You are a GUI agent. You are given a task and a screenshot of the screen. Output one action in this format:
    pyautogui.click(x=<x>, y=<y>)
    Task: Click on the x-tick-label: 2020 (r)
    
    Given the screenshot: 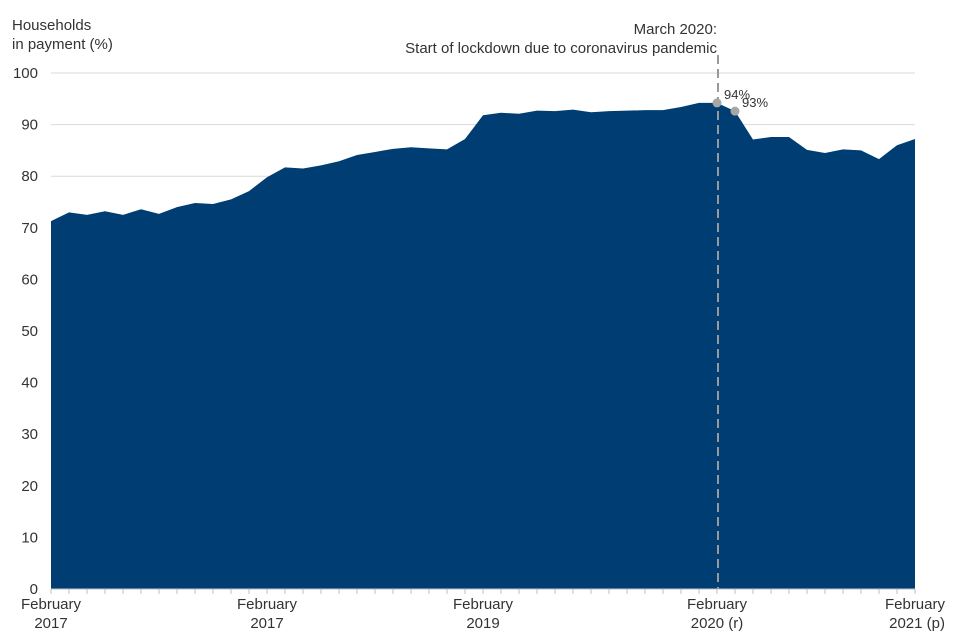 What is the action you would take?
    pyautogui.click(x=717, y=623)
    